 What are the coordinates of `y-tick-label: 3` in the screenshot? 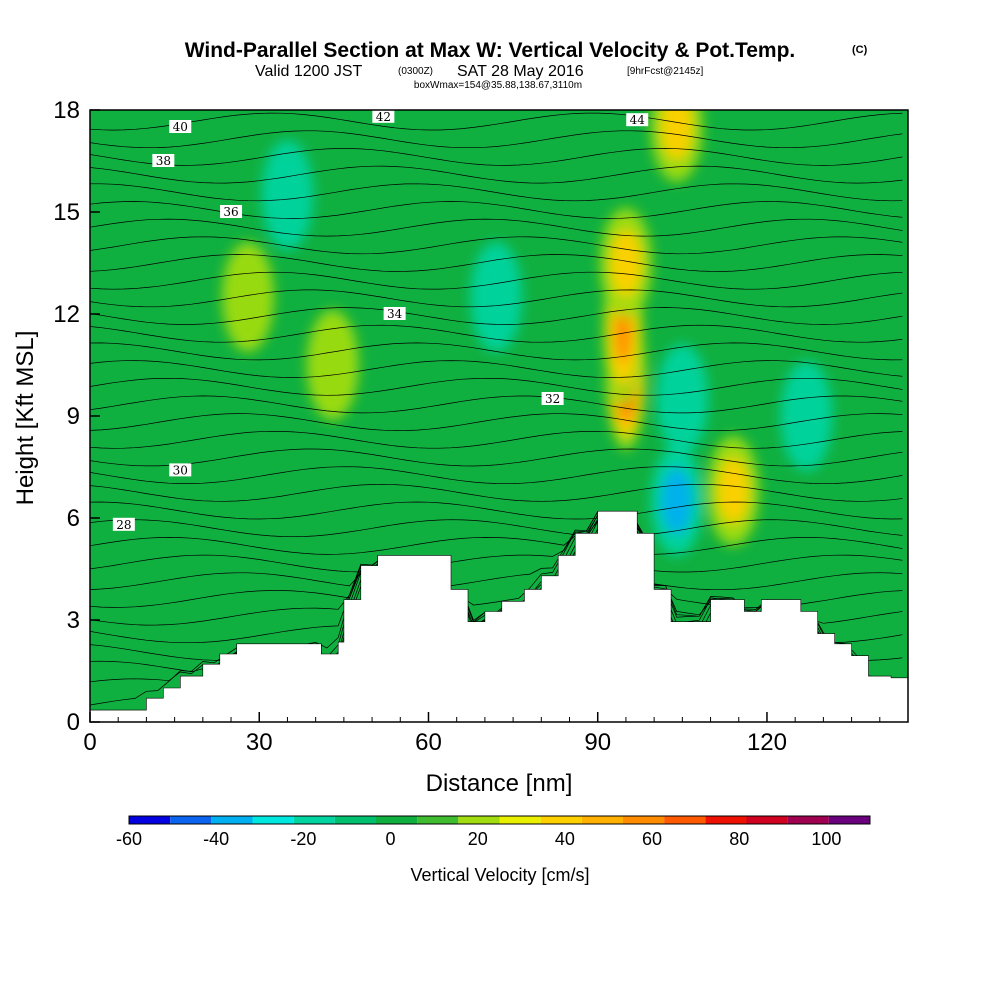 It's located at (73, 620).